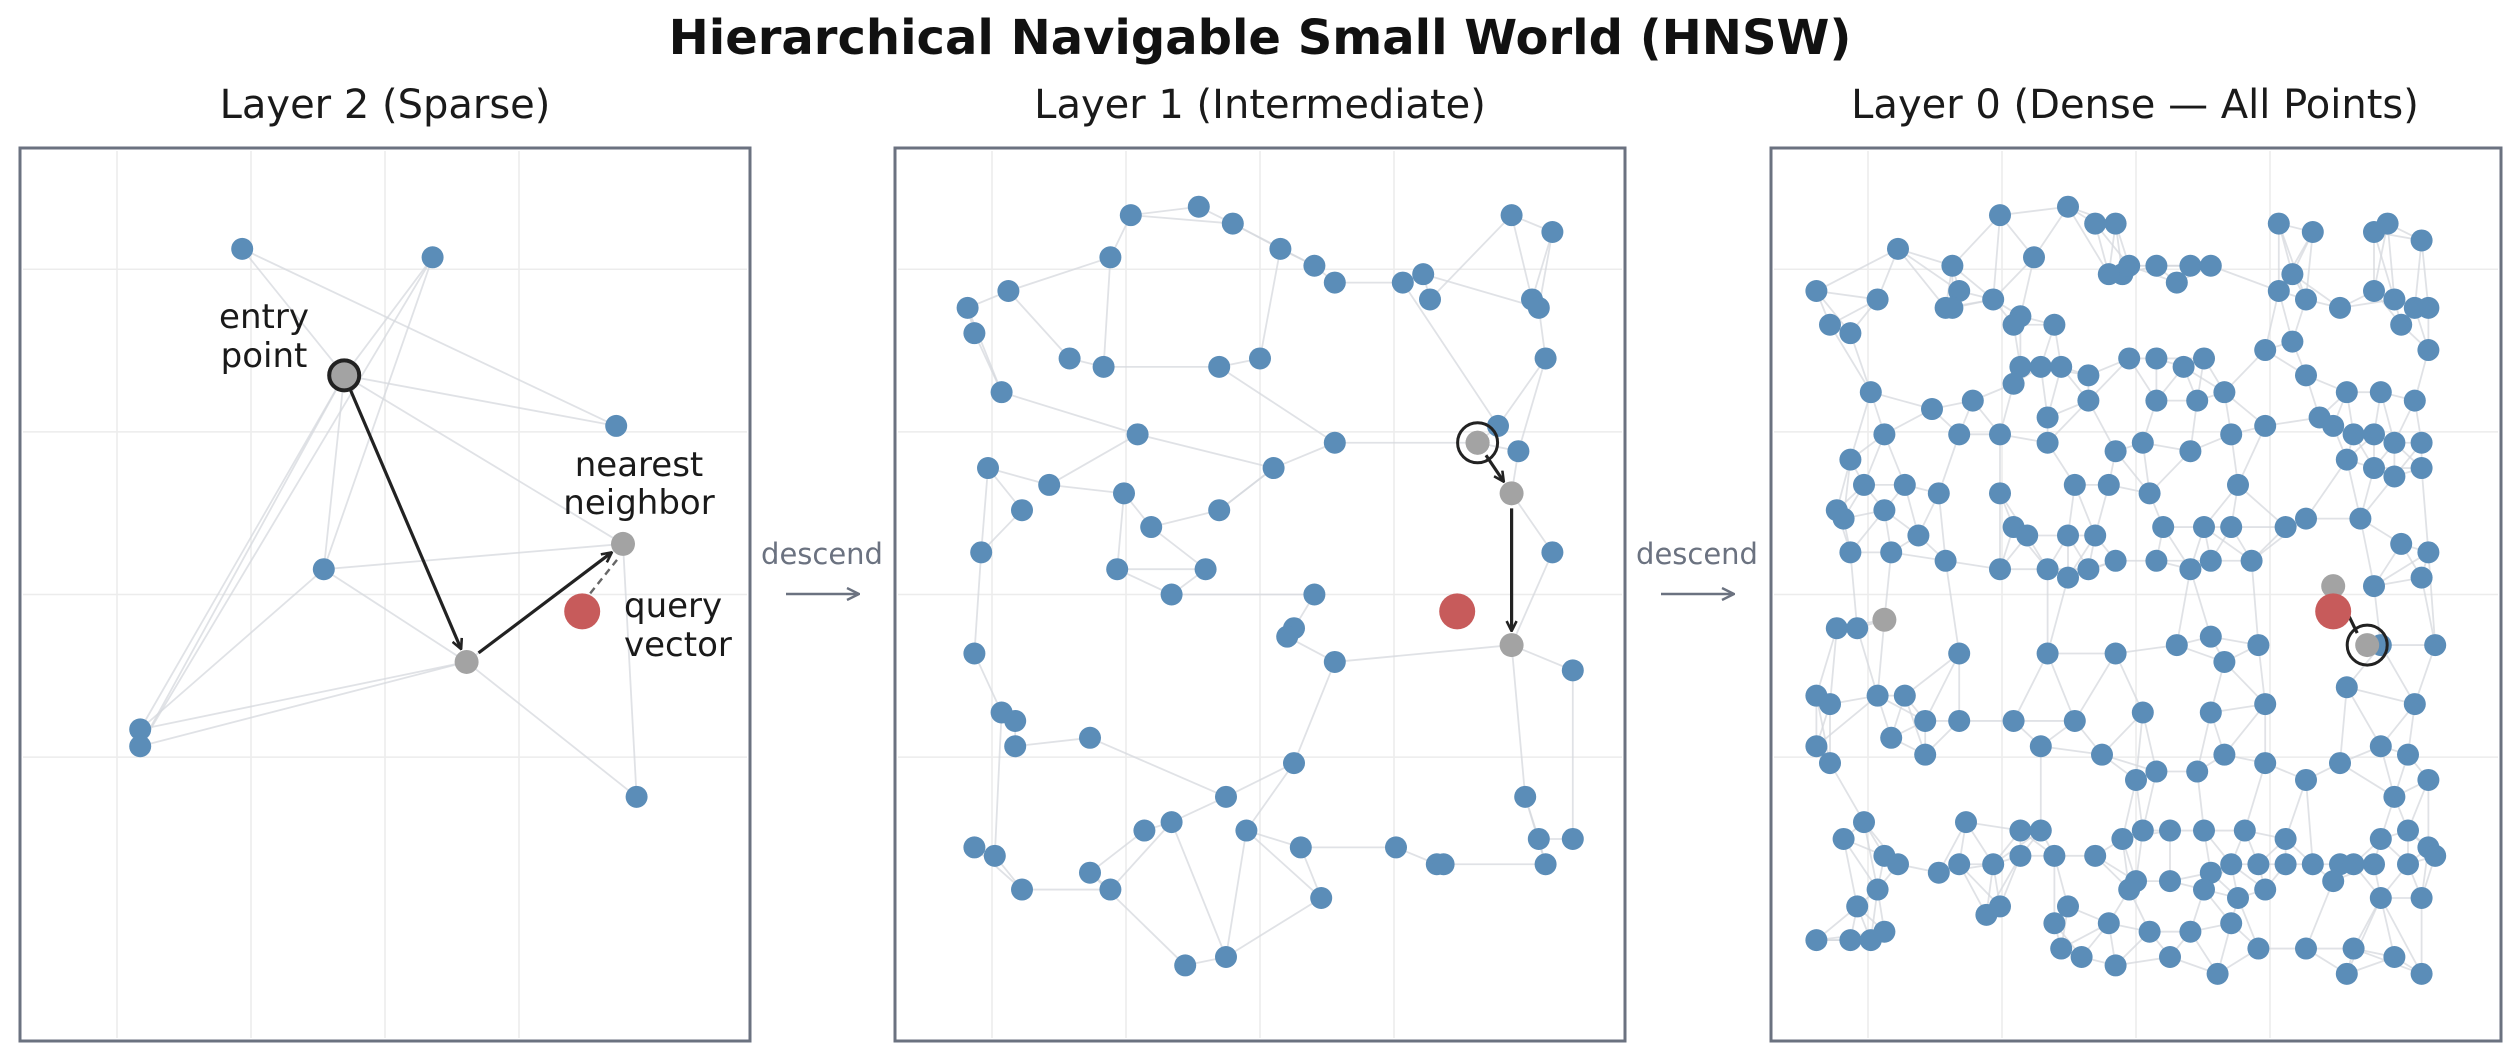  I want to click on panel-title-layer-2: Layer 2 (Sparse), so click(385, 105).